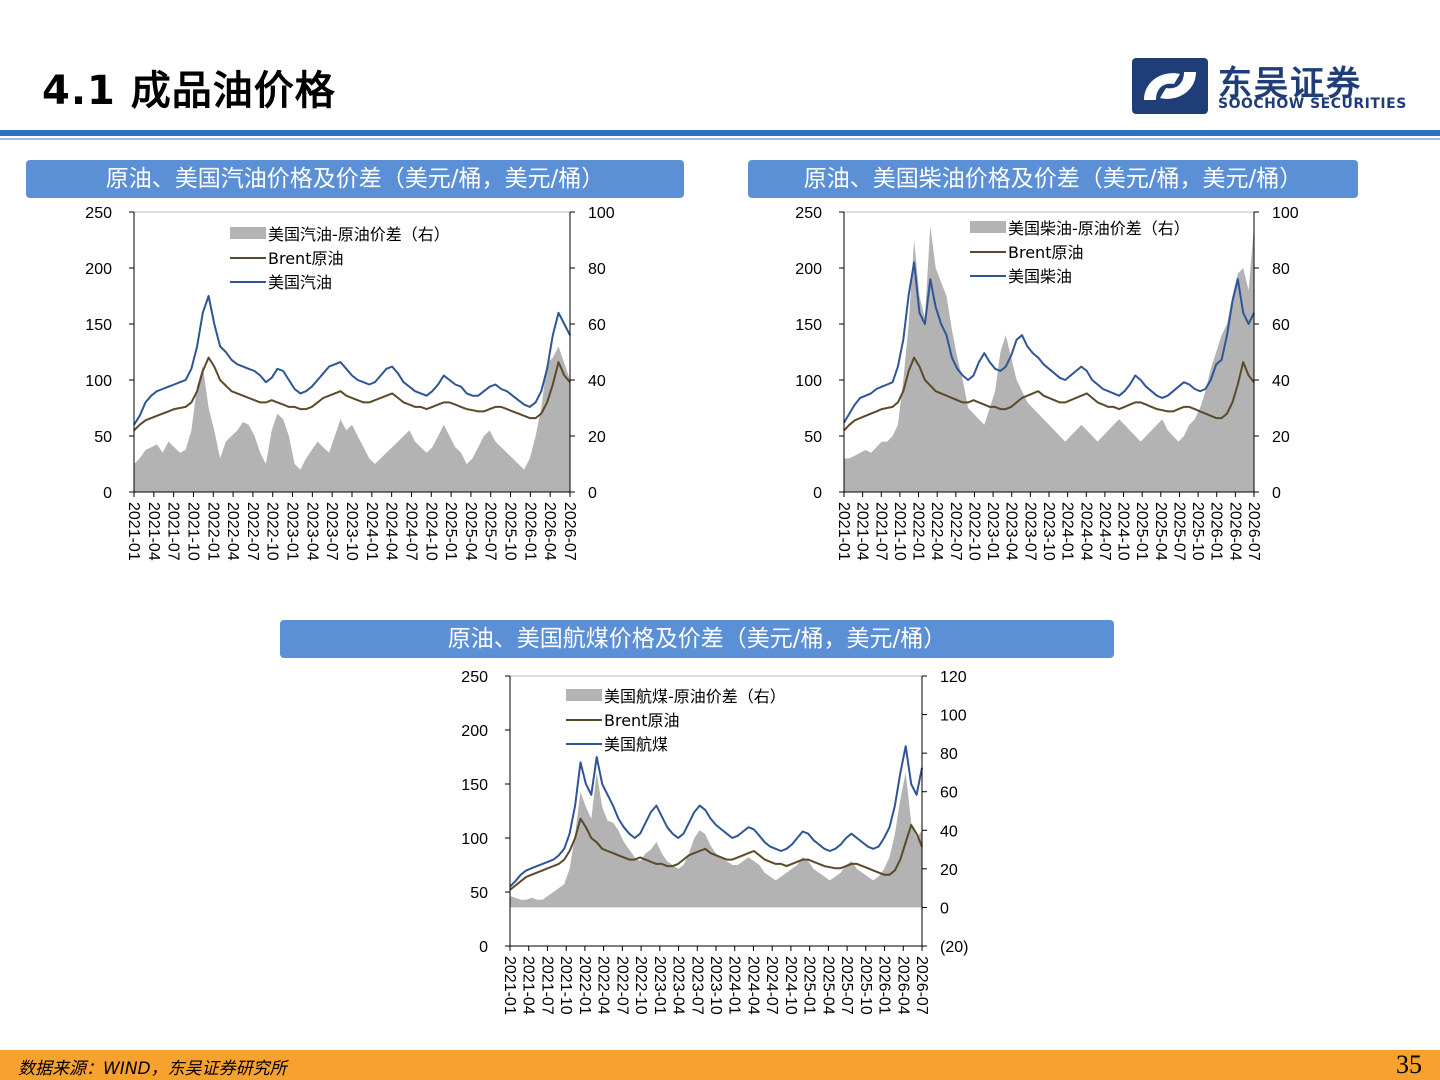 This screenshot has height=1080, width=1440. What do you see at coordinates (352, 394) in the screenshot?
I see `series-line-brent` at bounding box center [352, 394].